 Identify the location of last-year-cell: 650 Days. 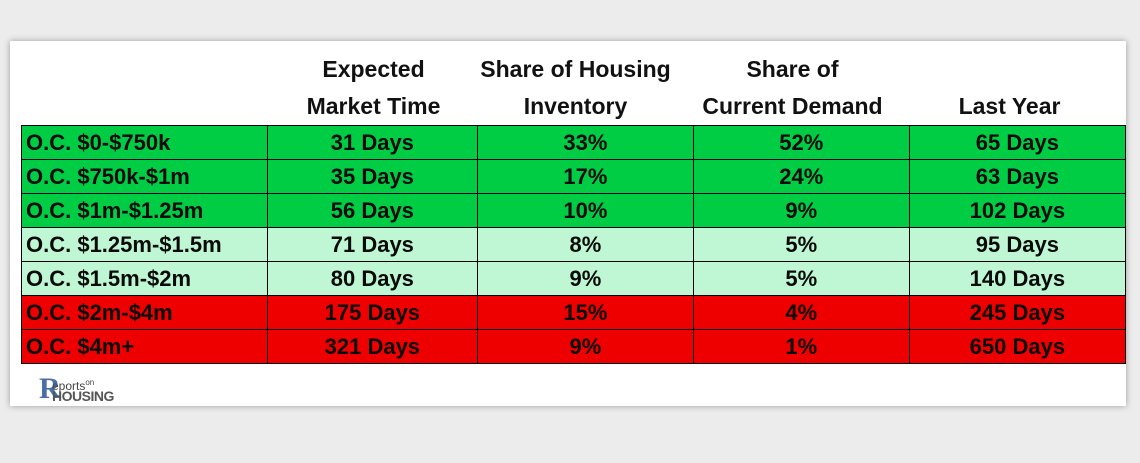
(1017, 346).